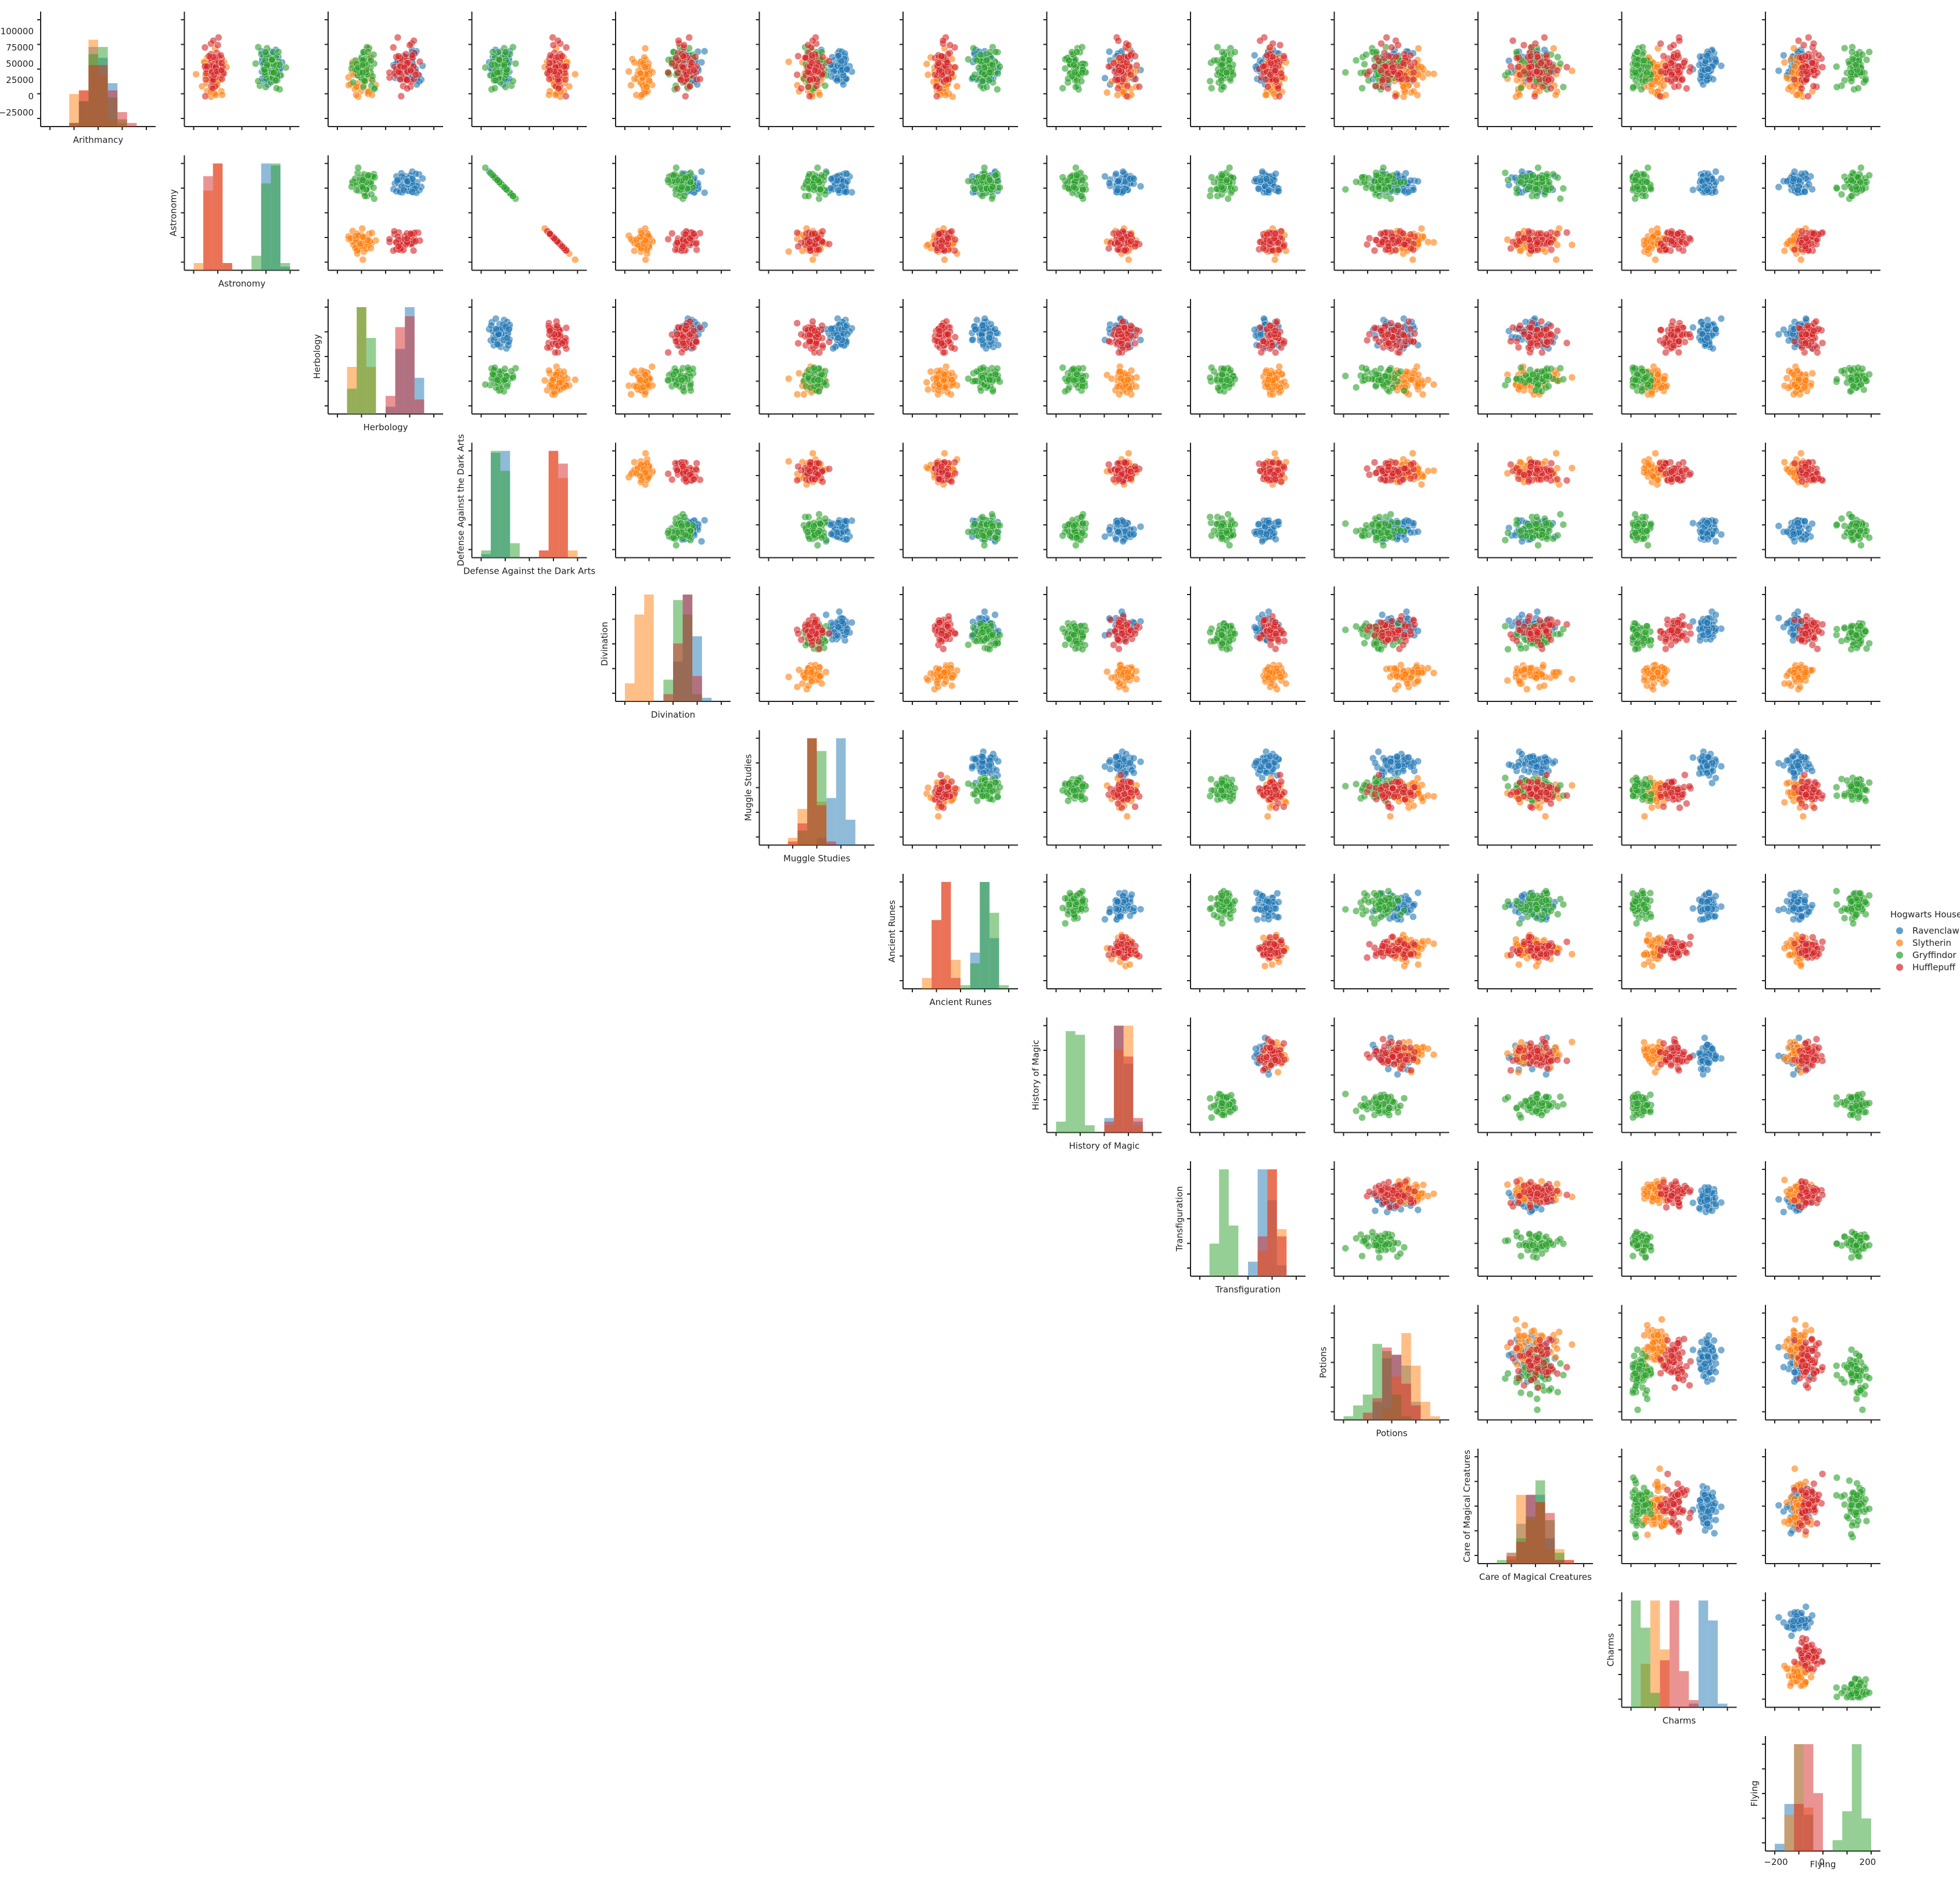 The image size is (1960, 1887). I want to click on panel-arithmancy-vs-transfiguration, so click(1246, 71).